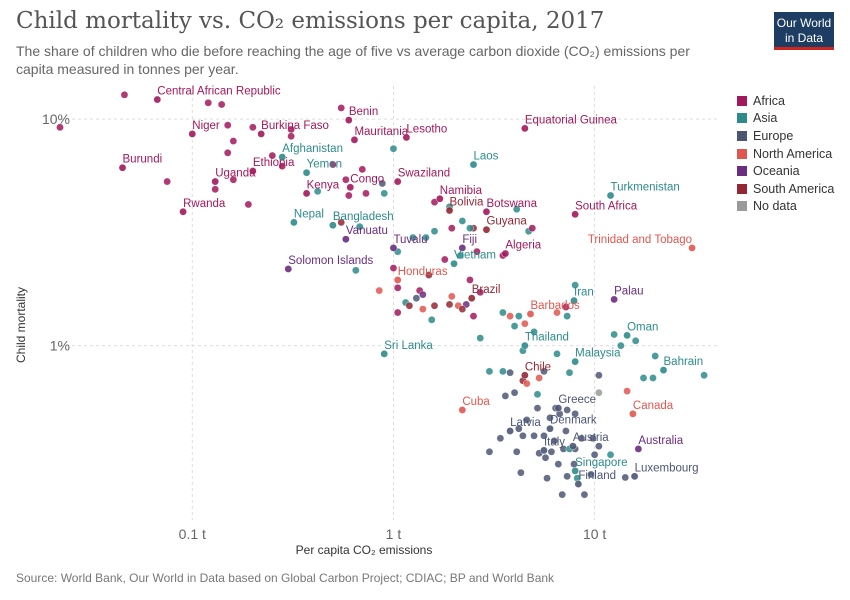 The width and height of the screenshot is (850, 600). What do you see at coordinates (785, 101) in the screenshot?
I see `legend-item: Africa` at bounding box center [785, 101].